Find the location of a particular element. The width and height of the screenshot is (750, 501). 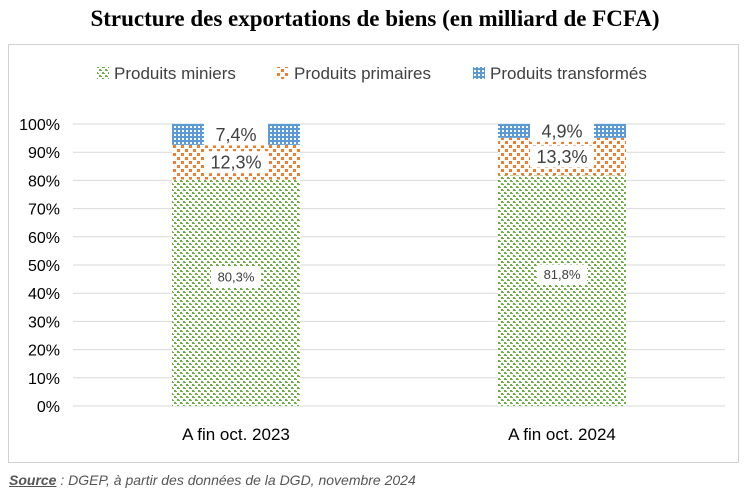

x-category-label: A fin oct. 2024 is located at coordinates (562, 434).